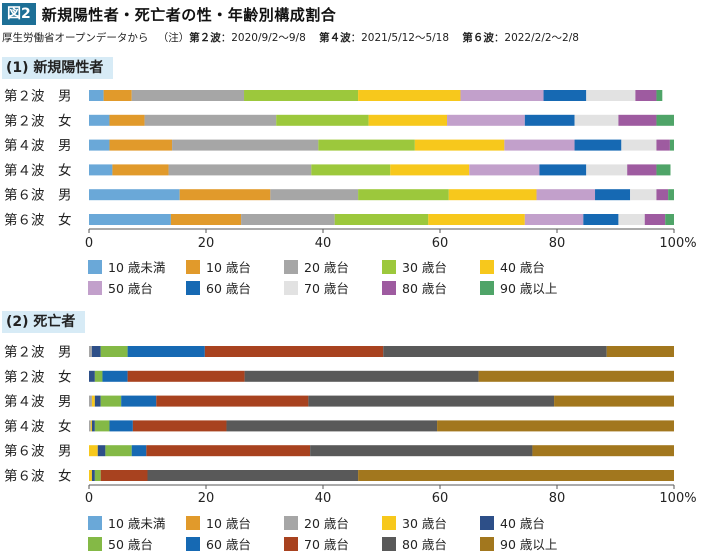 The image size is (713, 560). Describe the element at coordinates (478, 38) in the screenshot. I see `wave6-label: 第６波` at that location.